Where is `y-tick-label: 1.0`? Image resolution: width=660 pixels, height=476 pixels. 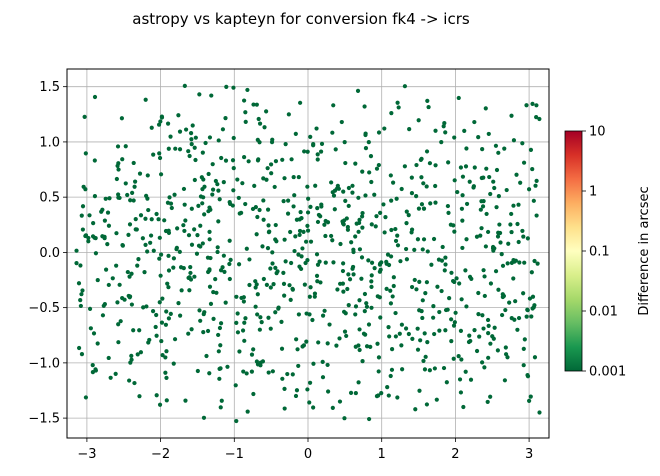
y-tick-label: 1.0 is located at coordinates (49, 142).